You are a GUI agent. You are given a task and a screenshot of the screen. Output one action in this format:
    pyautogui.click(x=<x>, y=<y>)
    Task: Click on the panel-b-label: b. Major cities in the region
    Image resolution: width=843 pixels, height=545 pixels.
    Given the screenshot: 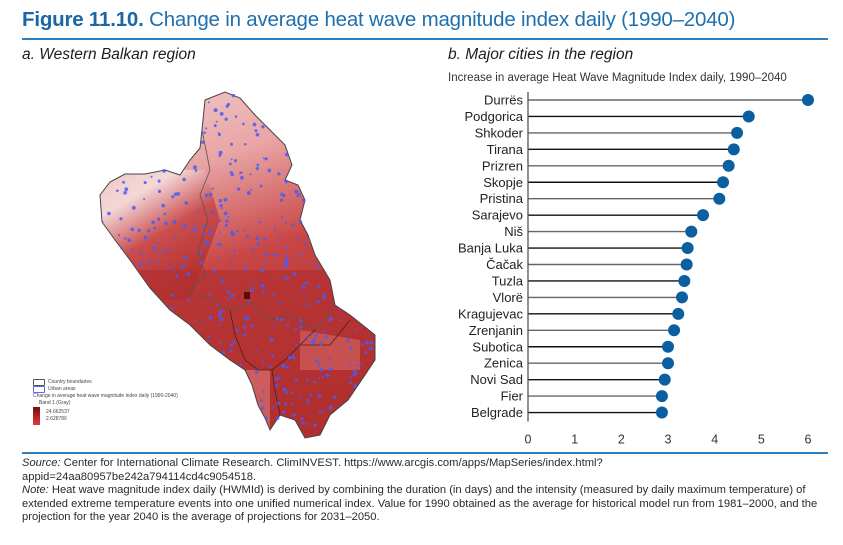 What is the action you would take?
    pyautogui.click(x=541, y=54)
    